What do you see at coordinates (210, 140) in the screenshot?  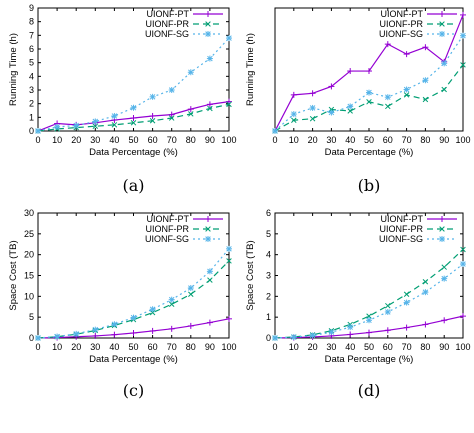 I see `x-tick-label: 90` at bounding box center [210, 140].